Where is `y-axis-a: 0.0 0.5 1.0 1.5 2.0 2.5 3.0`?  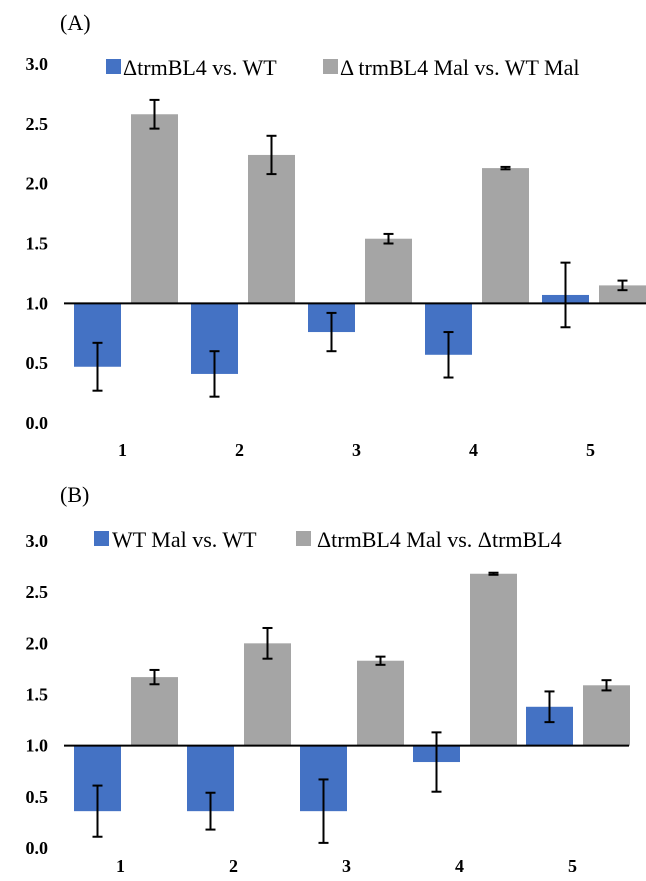 y-axis-a: 0.0 0.5 1.0 1.5 2.0 2.5 3.0 is located at coordinates (37, 243).